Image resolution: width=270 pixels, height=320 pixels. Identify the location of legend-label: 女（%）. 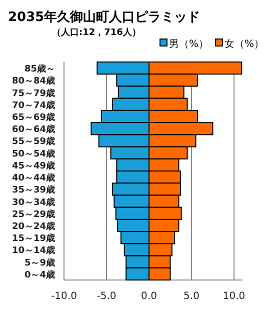
(244, 44).